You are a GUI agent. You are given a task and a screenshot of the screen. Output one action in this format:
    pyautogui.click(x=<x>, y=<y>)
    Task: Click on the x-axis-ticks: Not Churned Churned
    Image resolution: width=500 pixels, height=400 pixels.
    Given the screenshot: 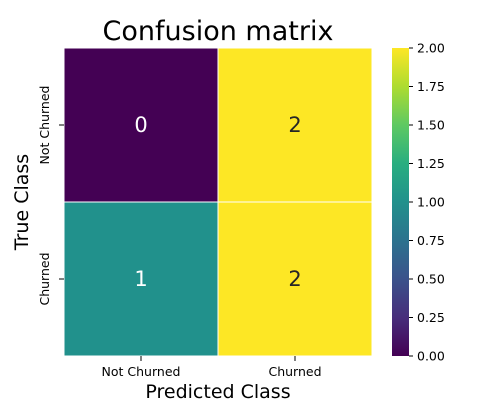 What is the action you would take?
    pyautogui.click(x=212, y=367)
    